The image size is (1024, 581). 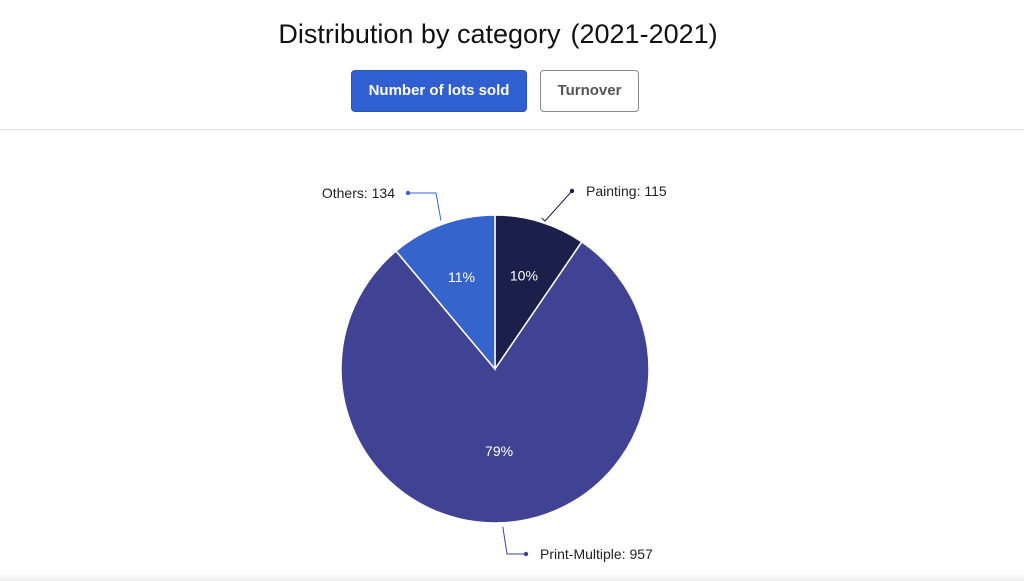 I want to click on bottom-edge, so click(x=512, y=577).